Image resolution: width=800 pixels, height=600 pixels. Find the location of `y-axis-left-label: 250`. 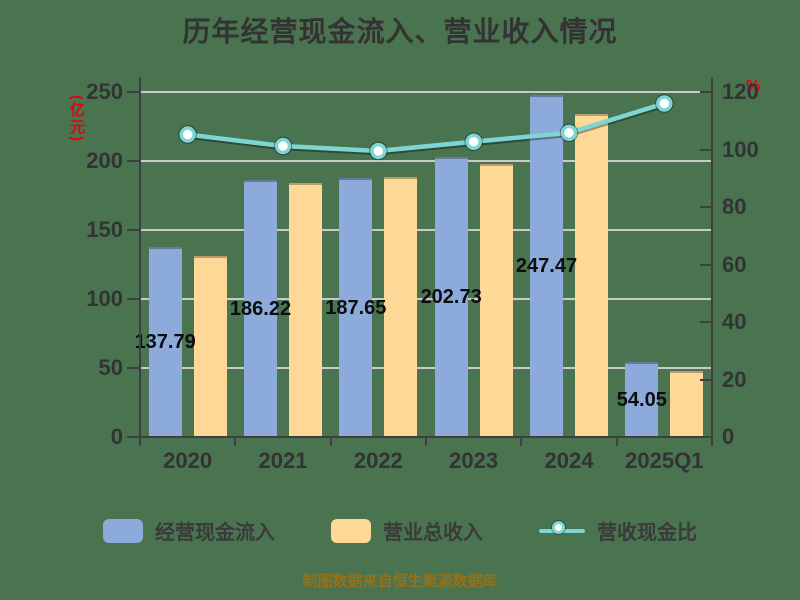

y-axis-left-label: 250 is located at coordinates (104, 91).